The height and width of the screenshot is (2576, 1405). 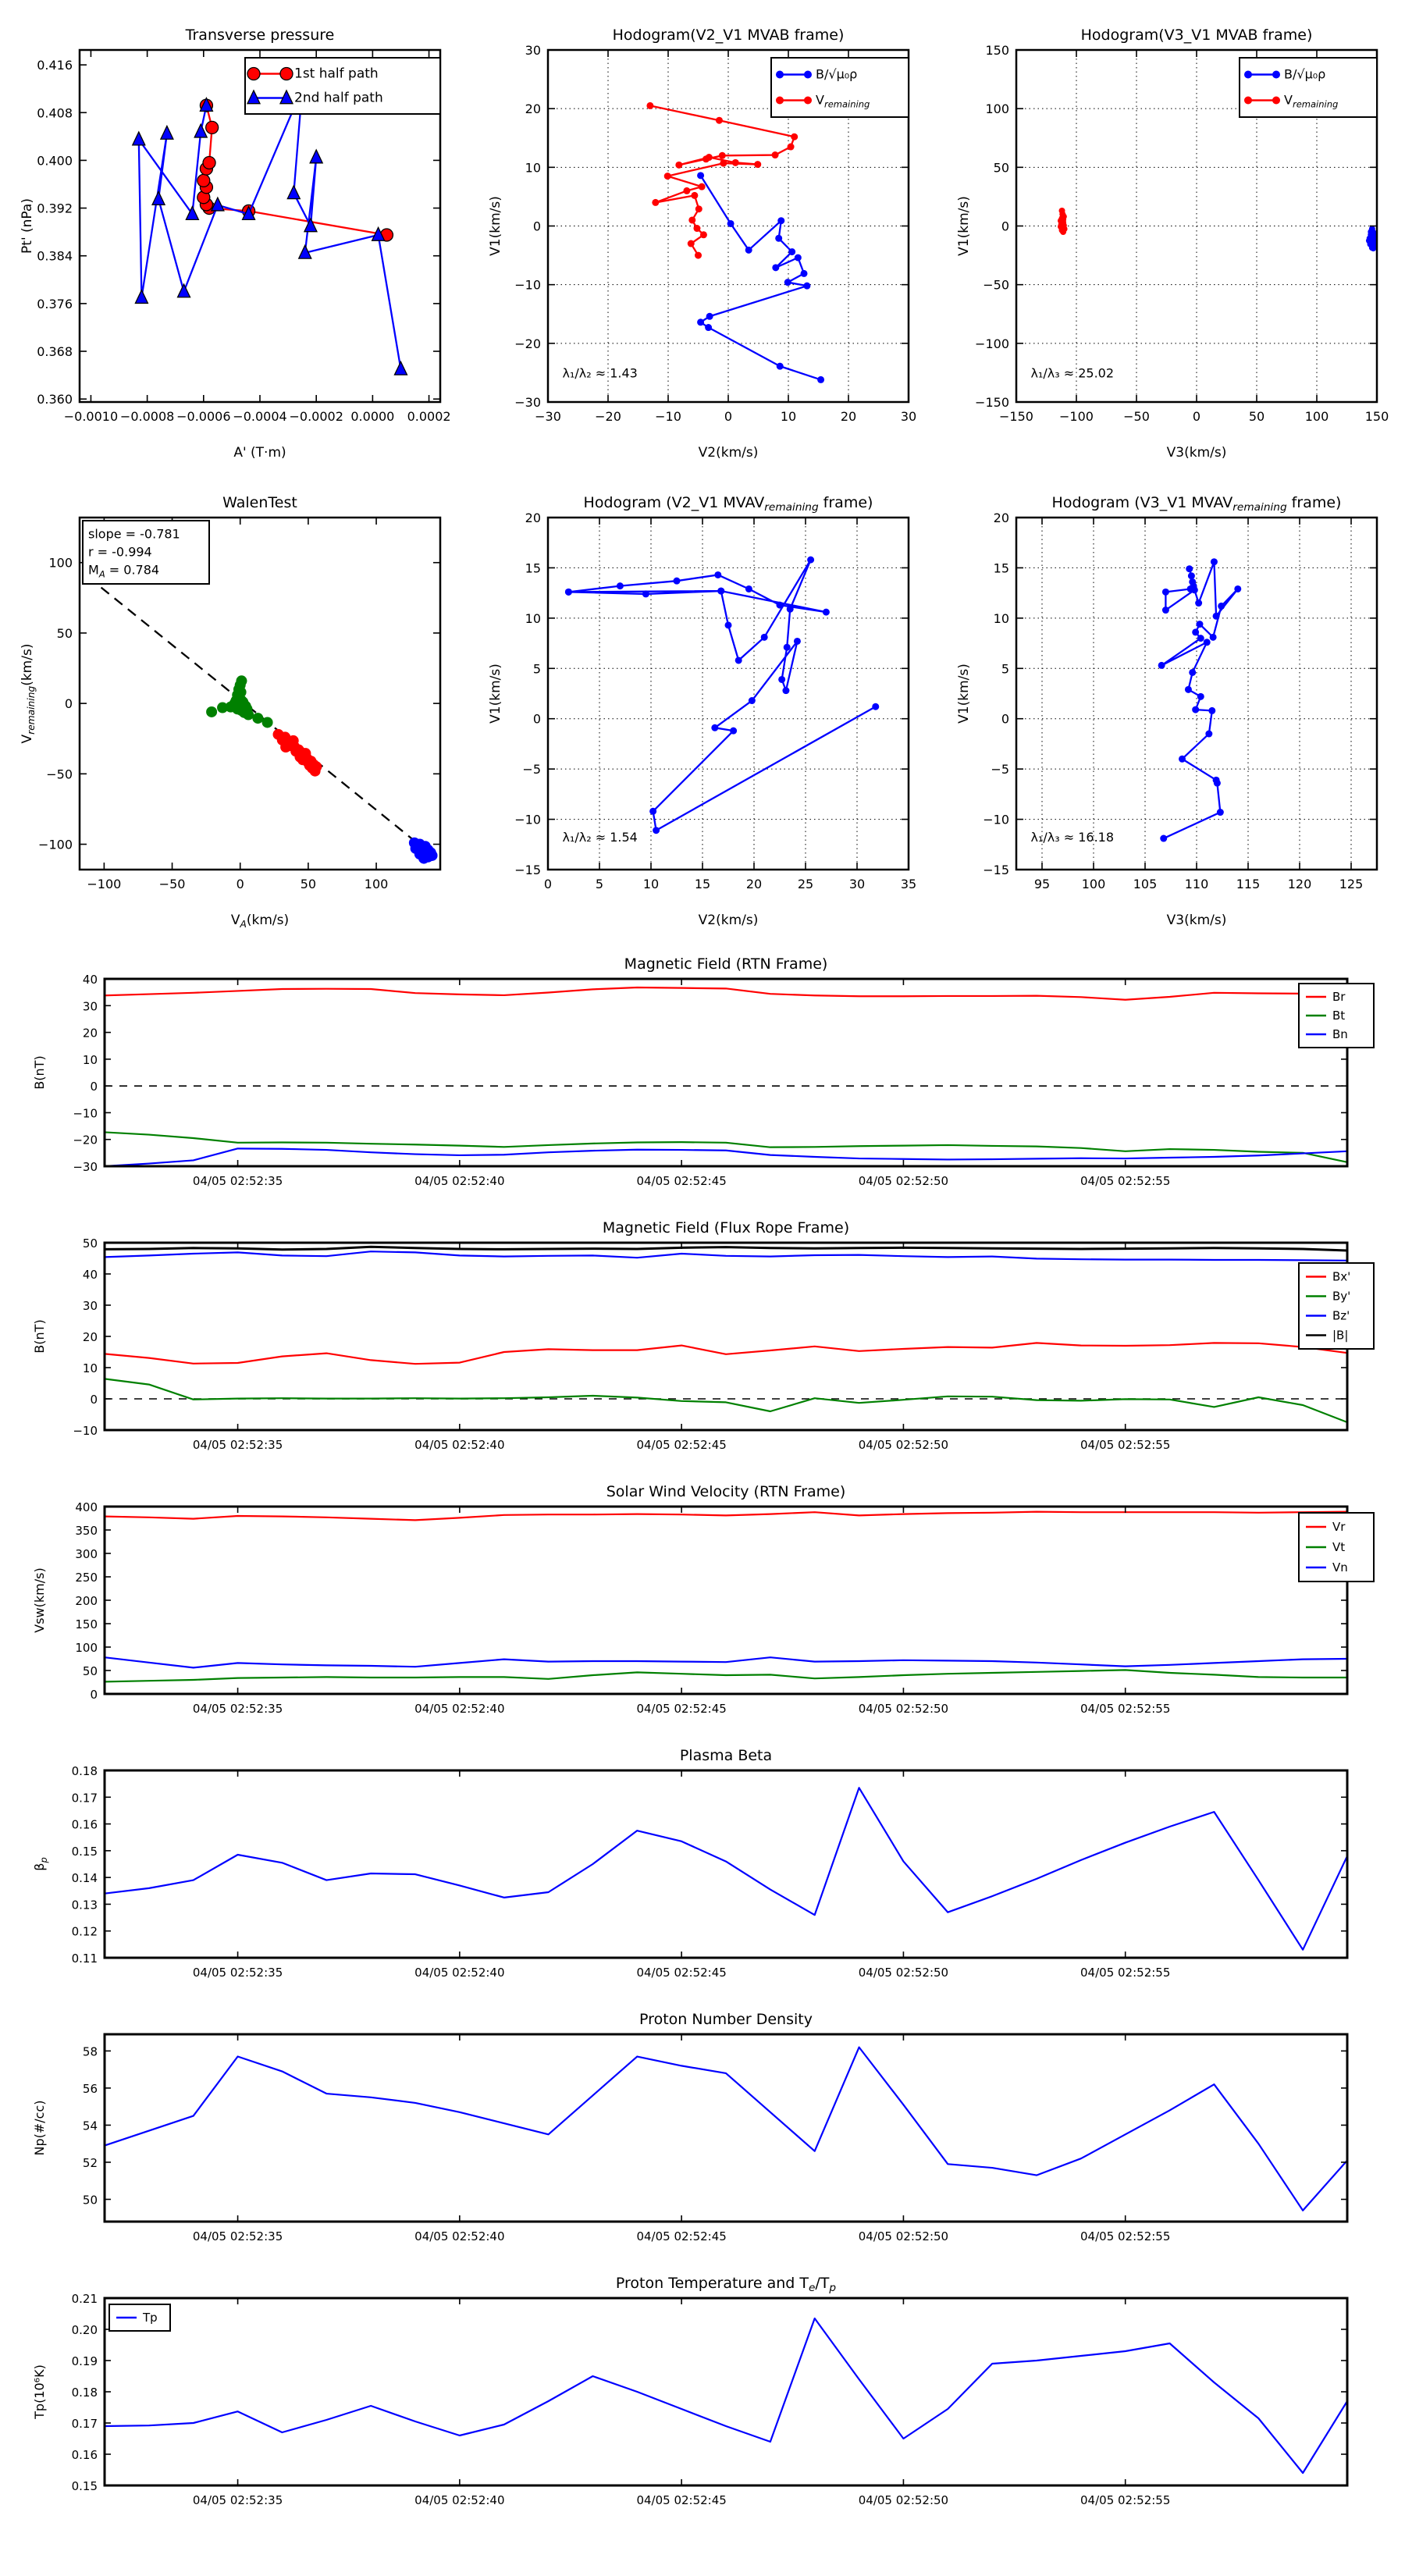 I want to click on svg-text: A' (T·m), so click(x=259, y=453).